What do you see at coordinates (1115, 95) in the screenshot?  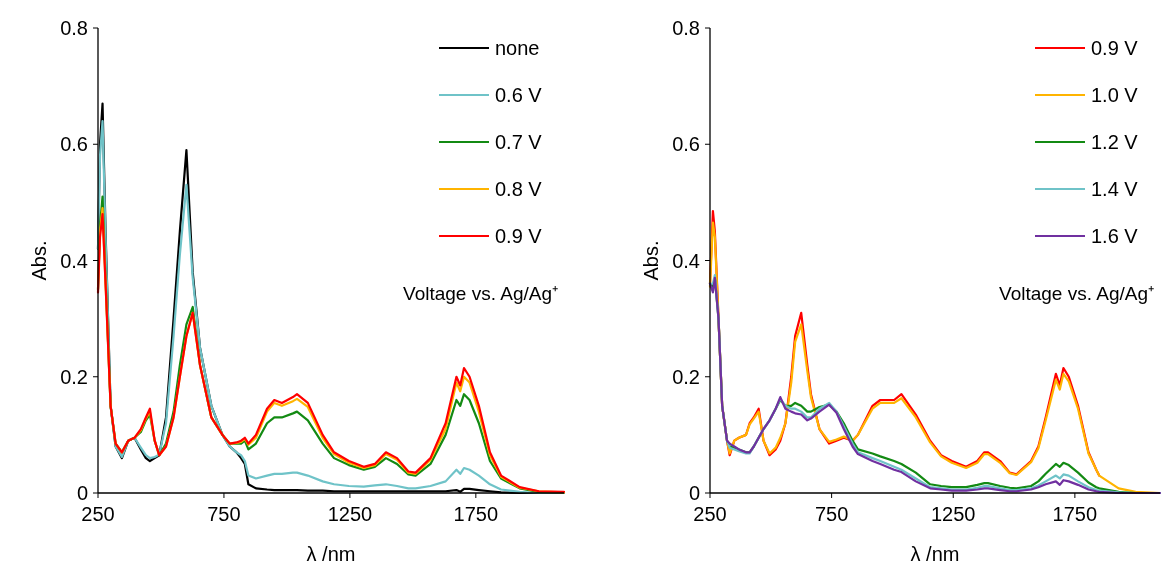 I see `legend-label: 1.0 V` at bounding box center [1115, 95].